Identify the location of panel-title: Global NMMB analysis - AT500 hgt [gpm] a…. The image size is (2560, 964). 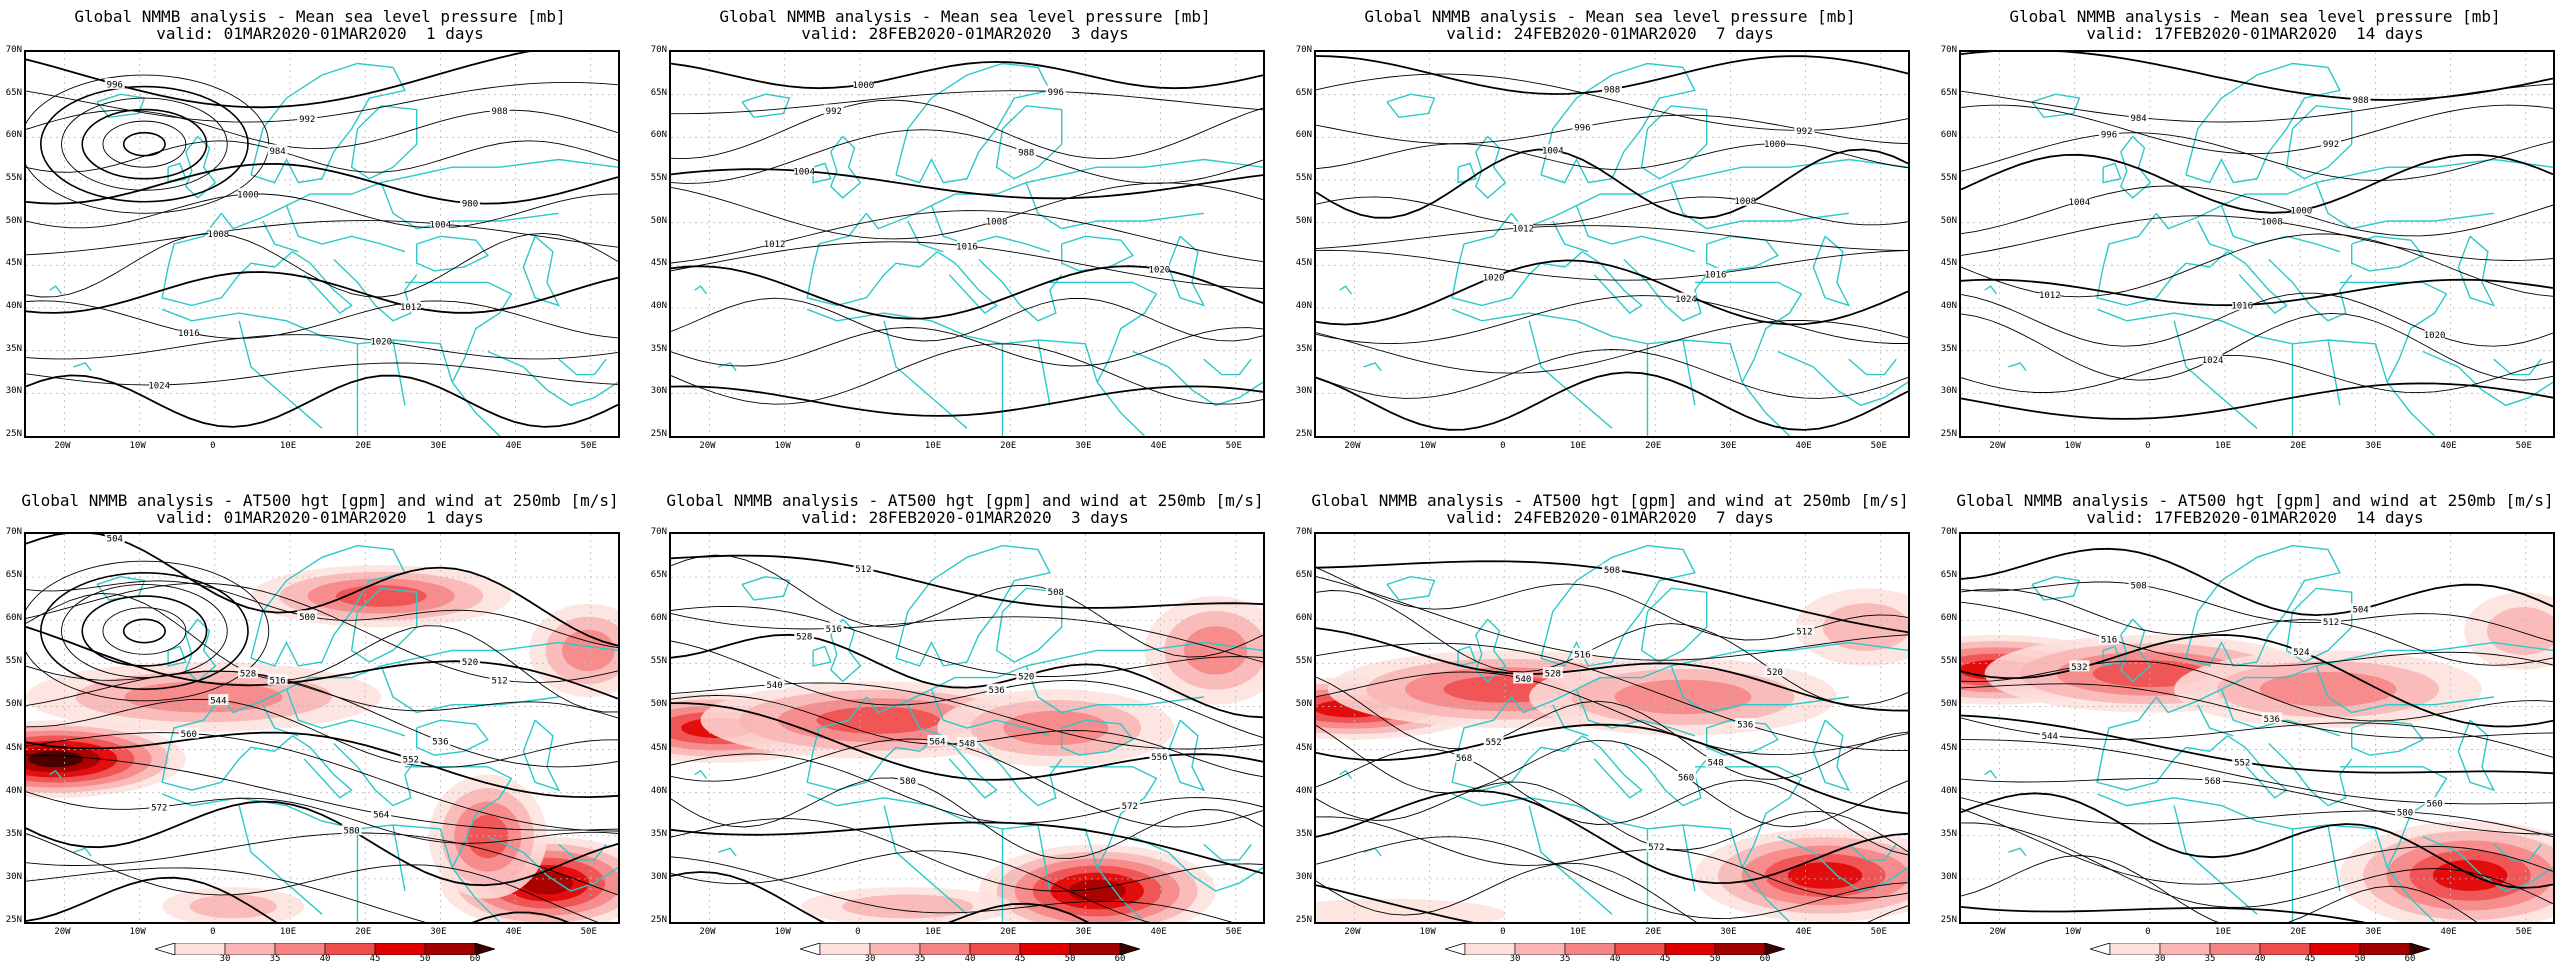
(320, 509).